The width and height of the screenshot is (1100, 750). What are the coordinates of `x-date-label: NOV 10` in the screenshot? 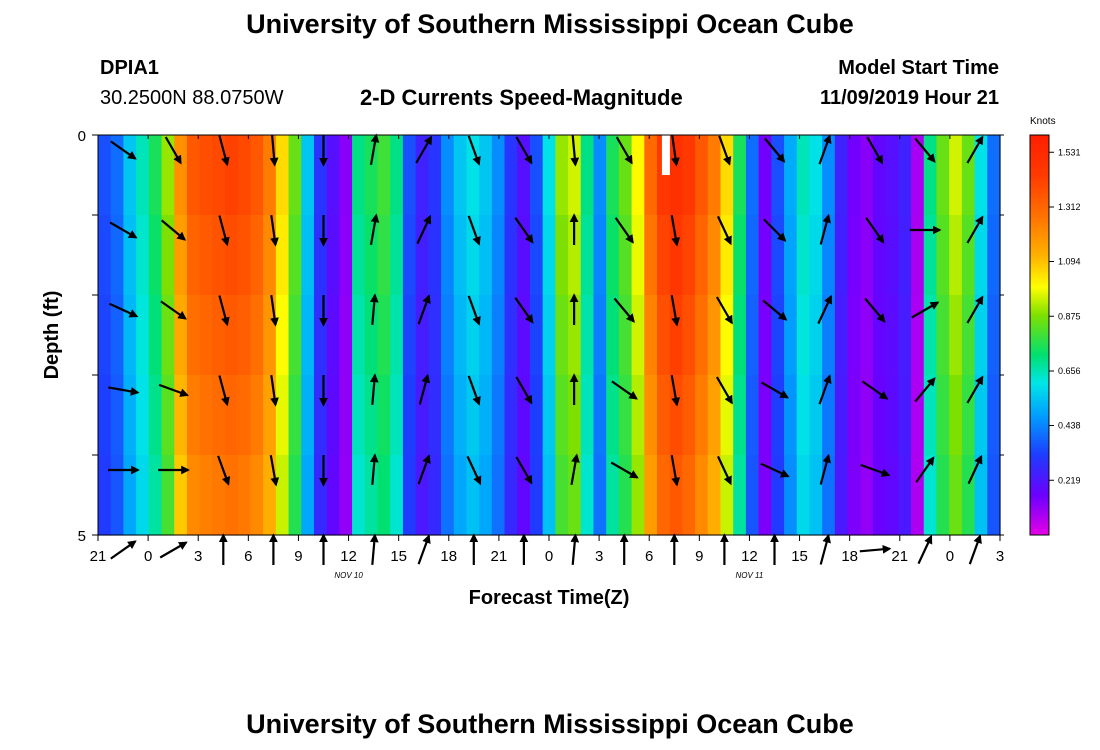 It's located at (348, 575).